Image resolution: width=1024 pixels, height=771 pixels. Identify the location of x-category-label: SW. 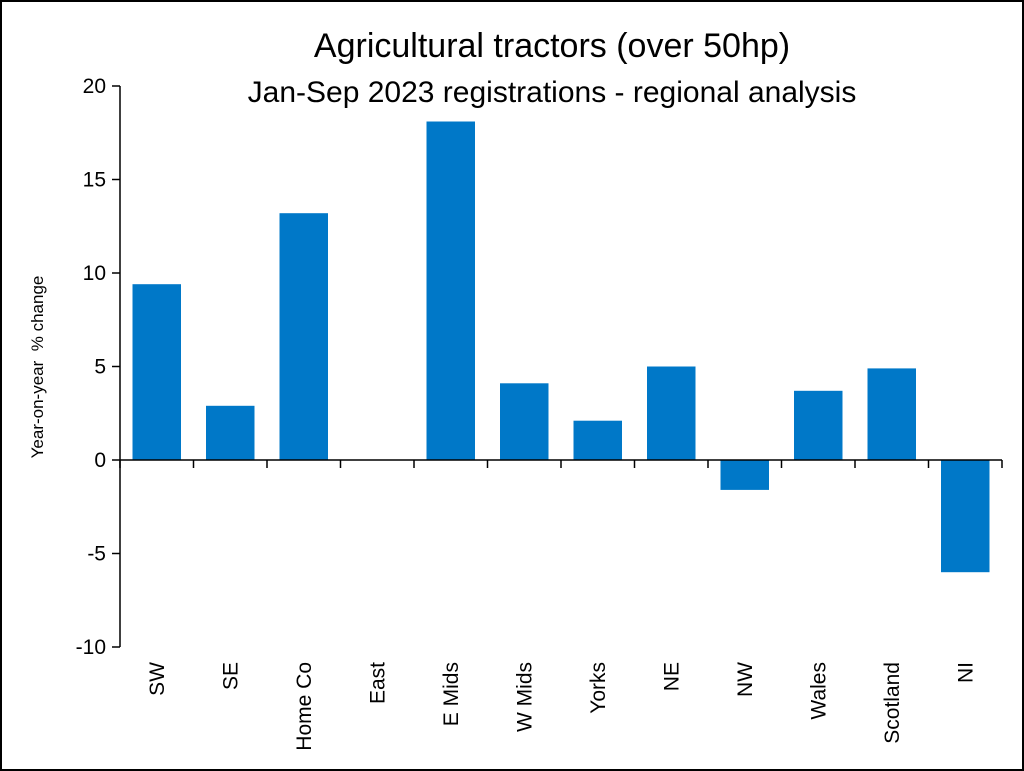
(157, 679).